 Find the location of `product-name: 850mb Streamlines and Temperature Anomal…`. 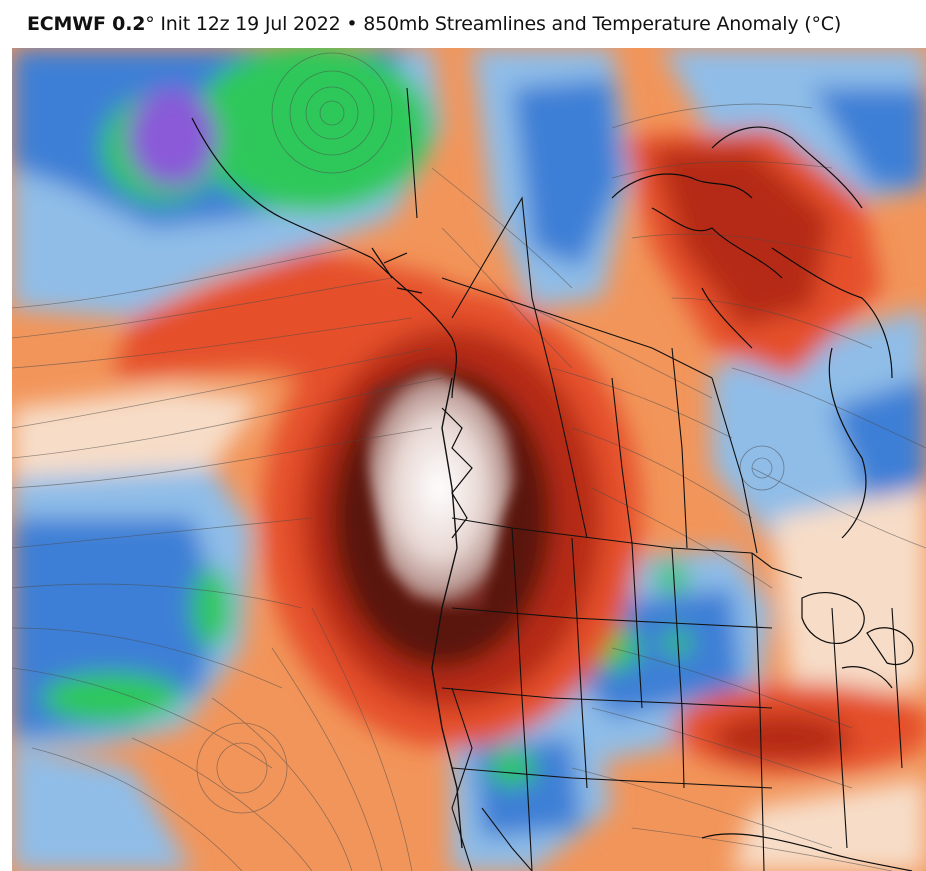

product-name: 850mb Streamlines and Temperature Anomal… is located at coordinates (602, 24).